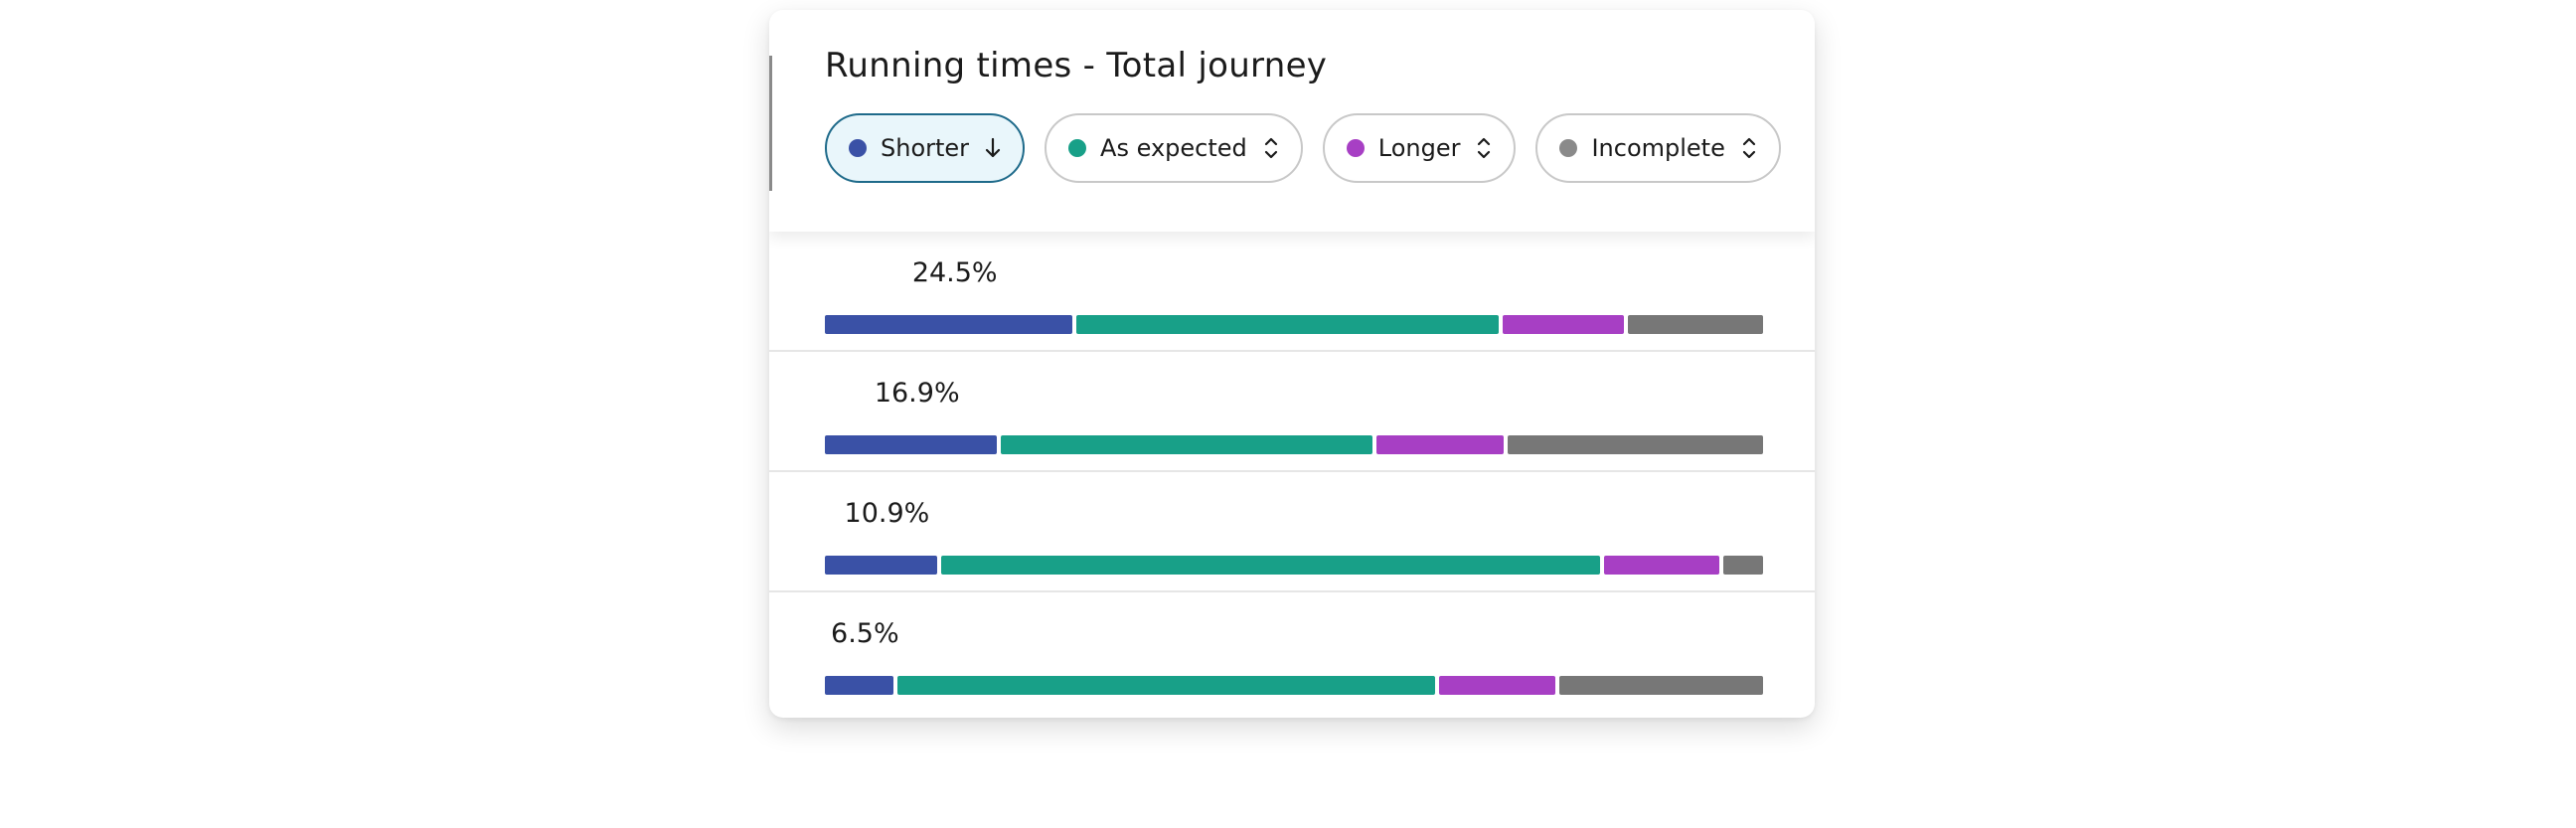 This screenshot has width=2576, height=828. I want to click on chip-label: Shorter, so click(925, 148).